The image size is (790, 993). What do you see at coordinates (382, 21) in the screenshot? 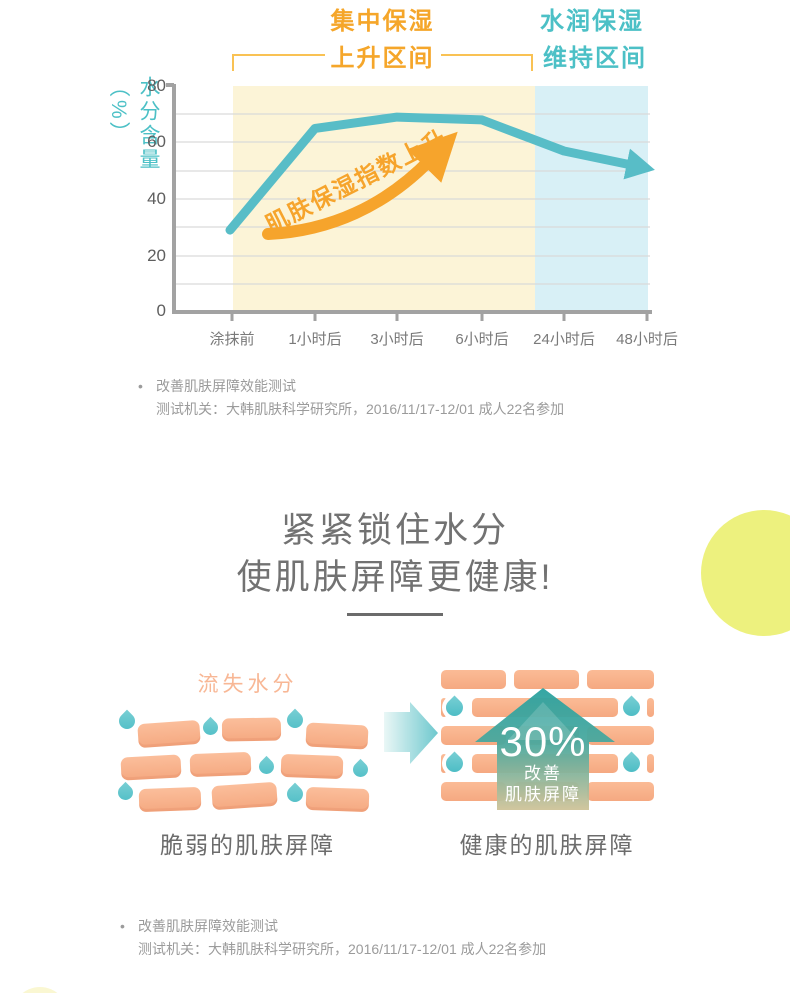
I see `phase1-title: 集中保湿` at bounding box center [382, 21].